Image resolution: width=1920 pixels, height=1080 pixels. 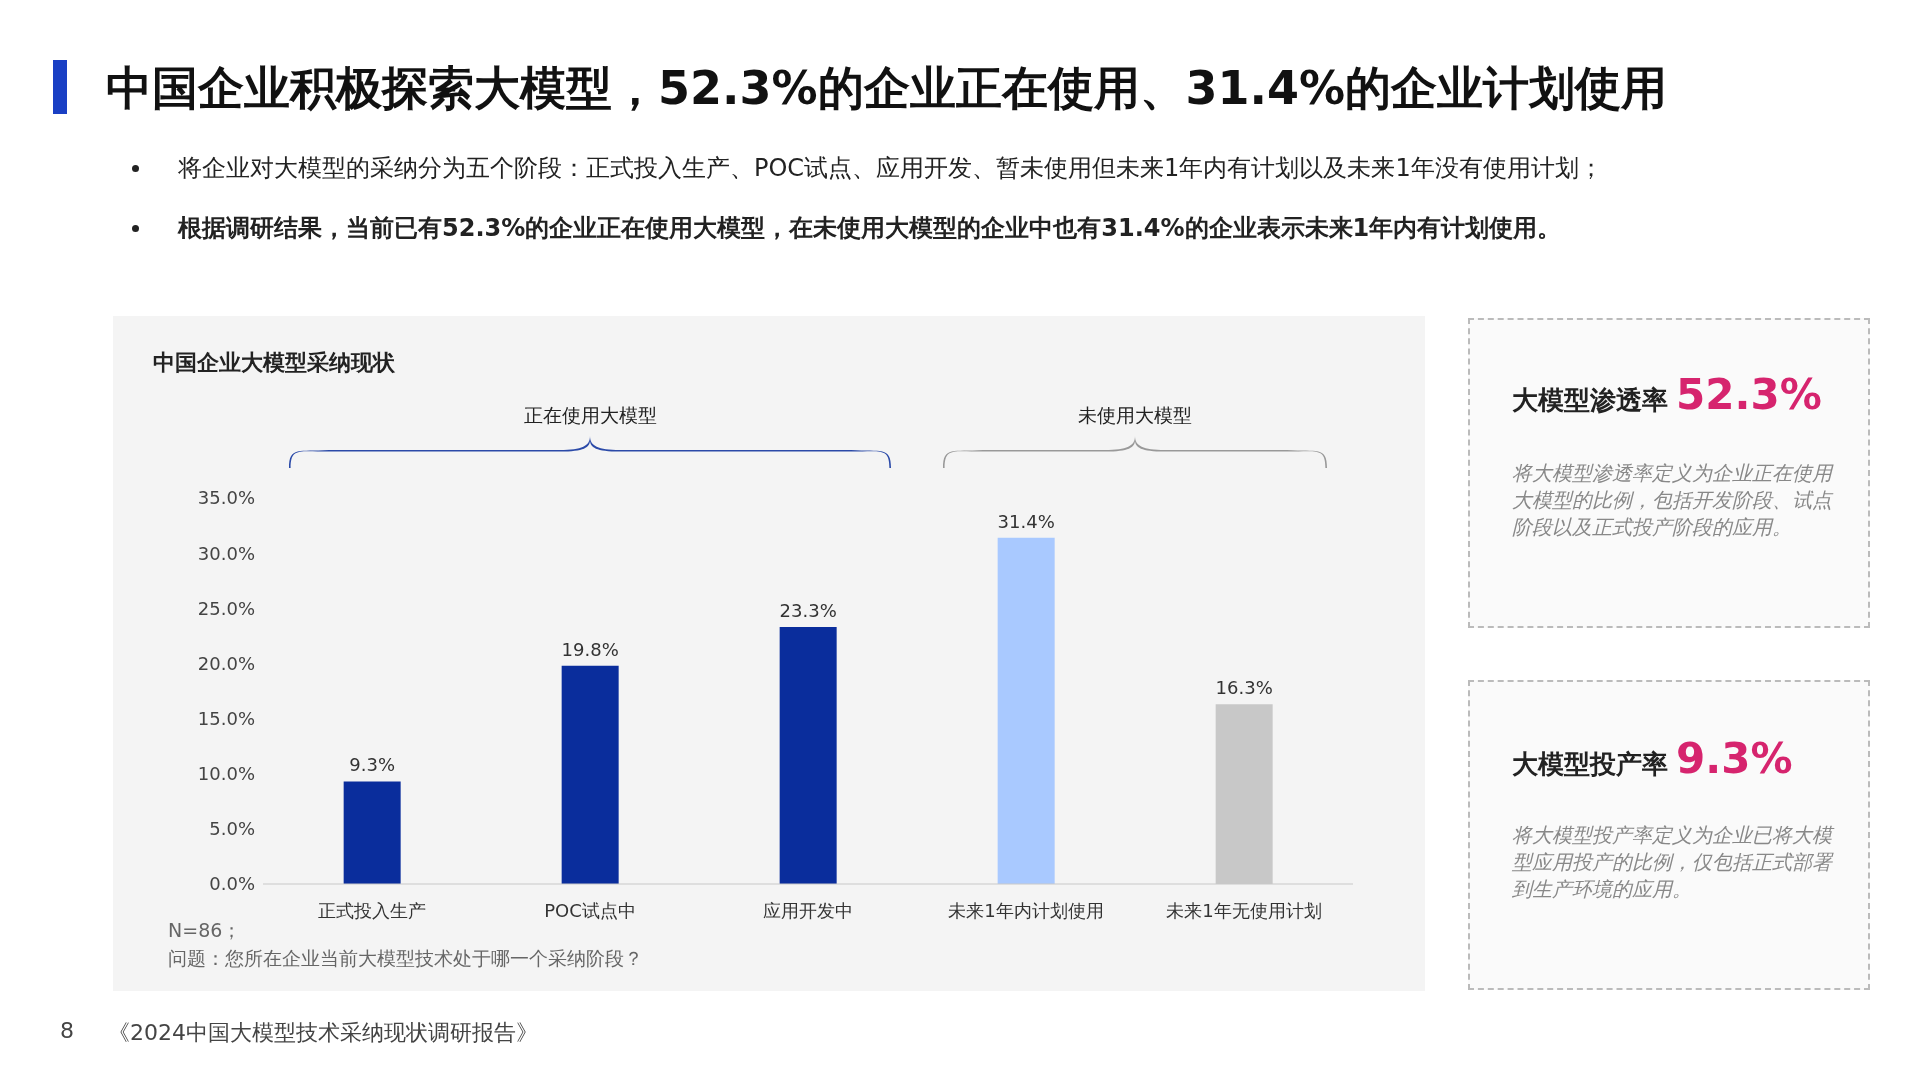 I want to click on text: 将大模型渗透率定义为企业正在使用大模型的比例，包括开发阶段、试点阶段以及正式投产阶段的应用。, so click(x=1672, y=500).